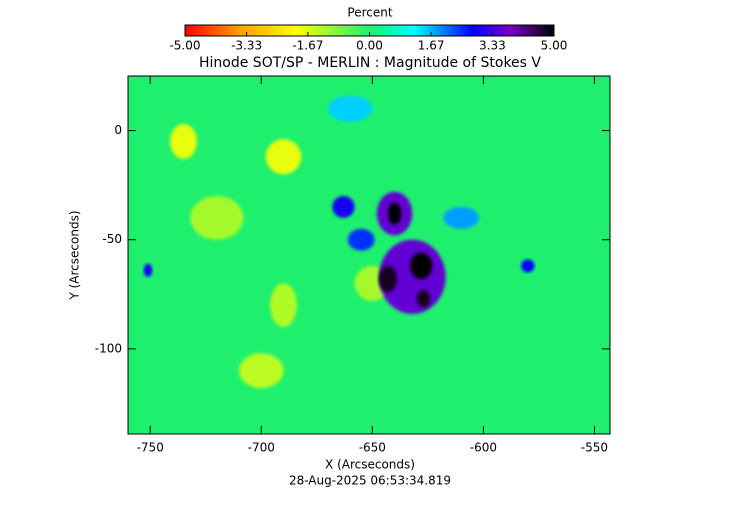 The width and height of the screenshot is (739, 516). I want to click on colorbar-tick-label: 0.00, so click(369, 46).